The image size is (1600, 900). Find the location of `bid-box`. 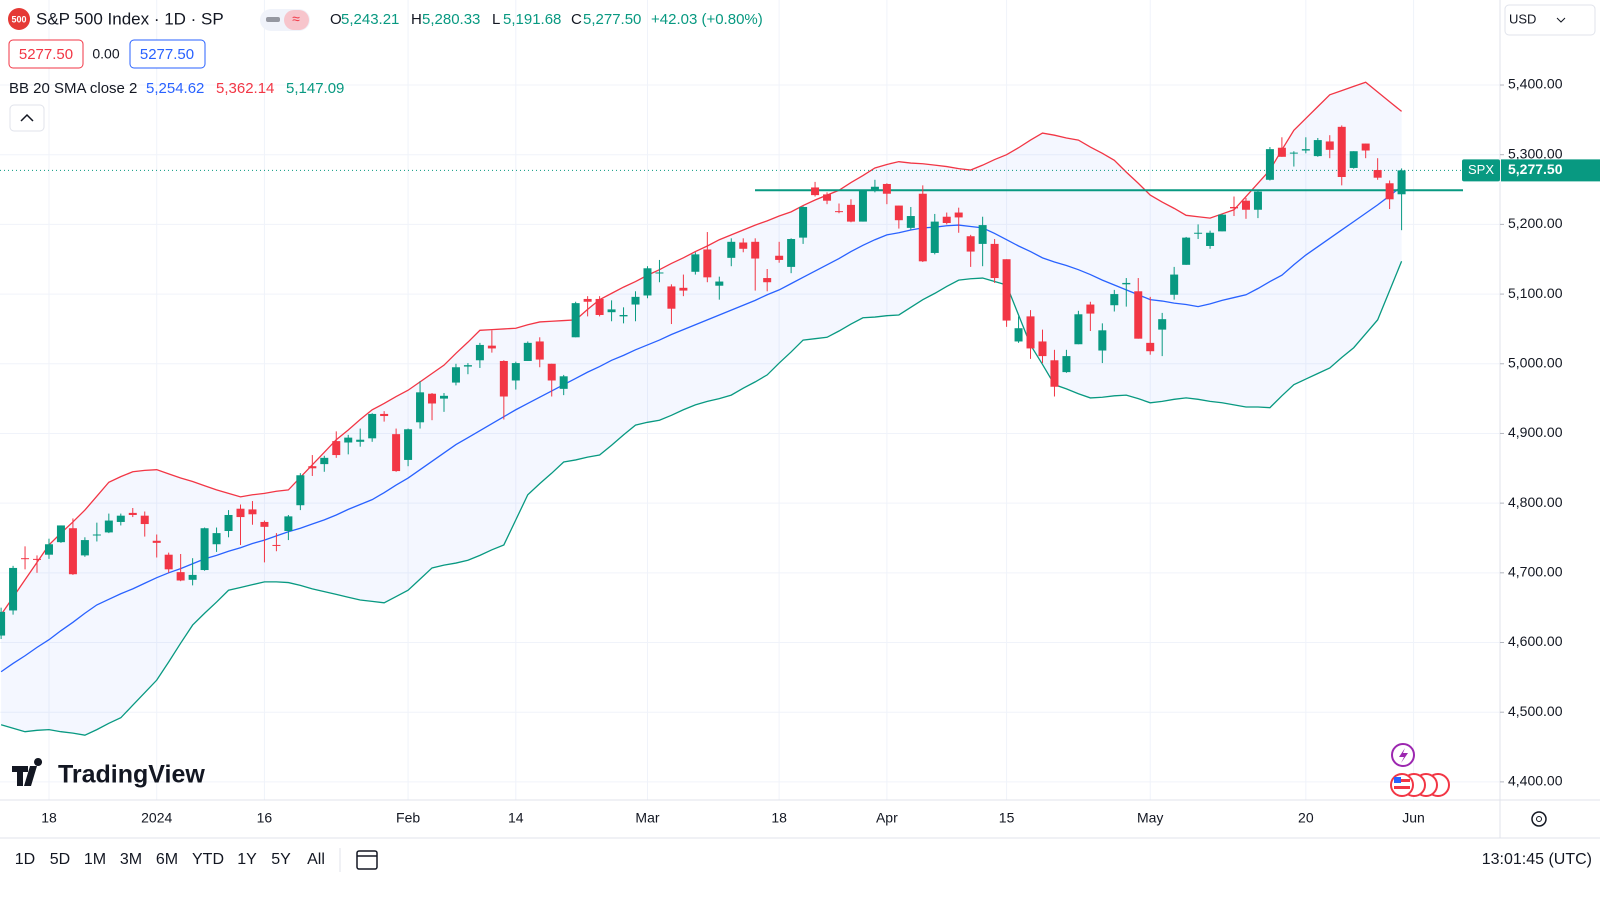

bid-box is located at coordinates (46, 54).